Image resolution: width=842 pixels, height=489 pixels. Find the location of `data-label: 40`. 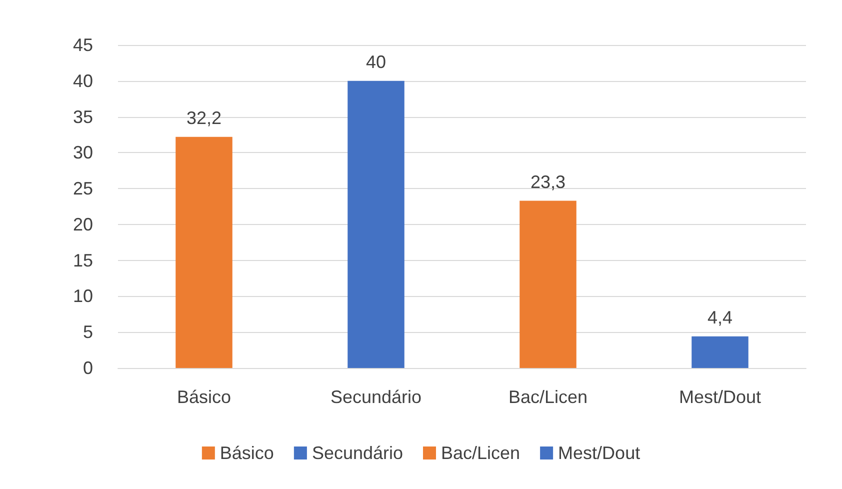

data-label: 40 is located at coordinates (376, 62).